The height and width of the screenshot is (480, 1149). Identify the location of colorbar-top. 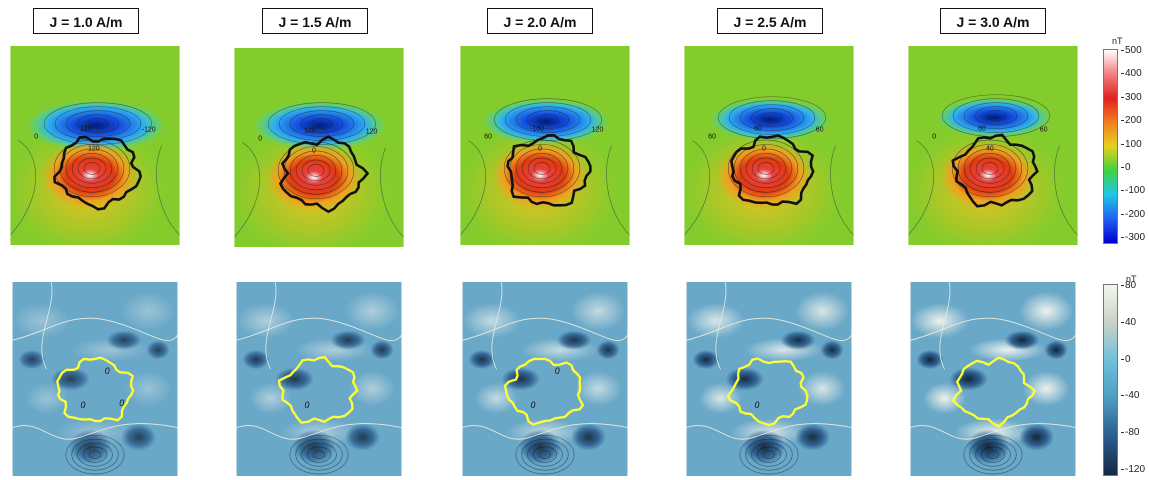
(1110, 146).